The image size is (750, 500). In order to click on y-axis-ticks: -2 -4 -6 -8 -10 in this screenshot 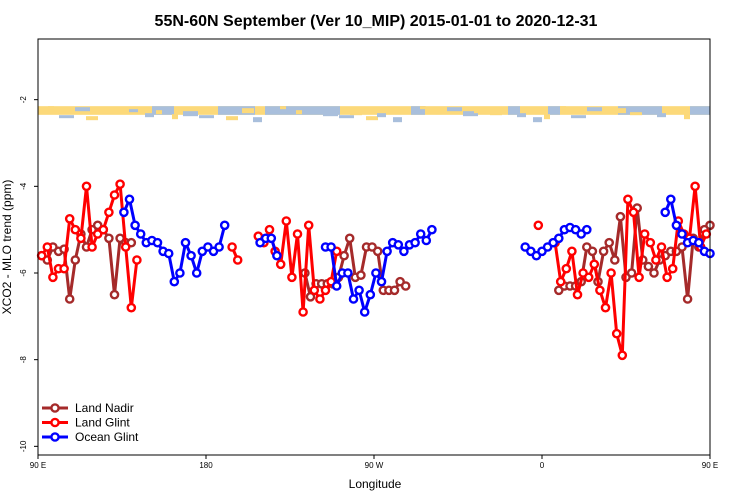, I will do `click(28, 274)`.